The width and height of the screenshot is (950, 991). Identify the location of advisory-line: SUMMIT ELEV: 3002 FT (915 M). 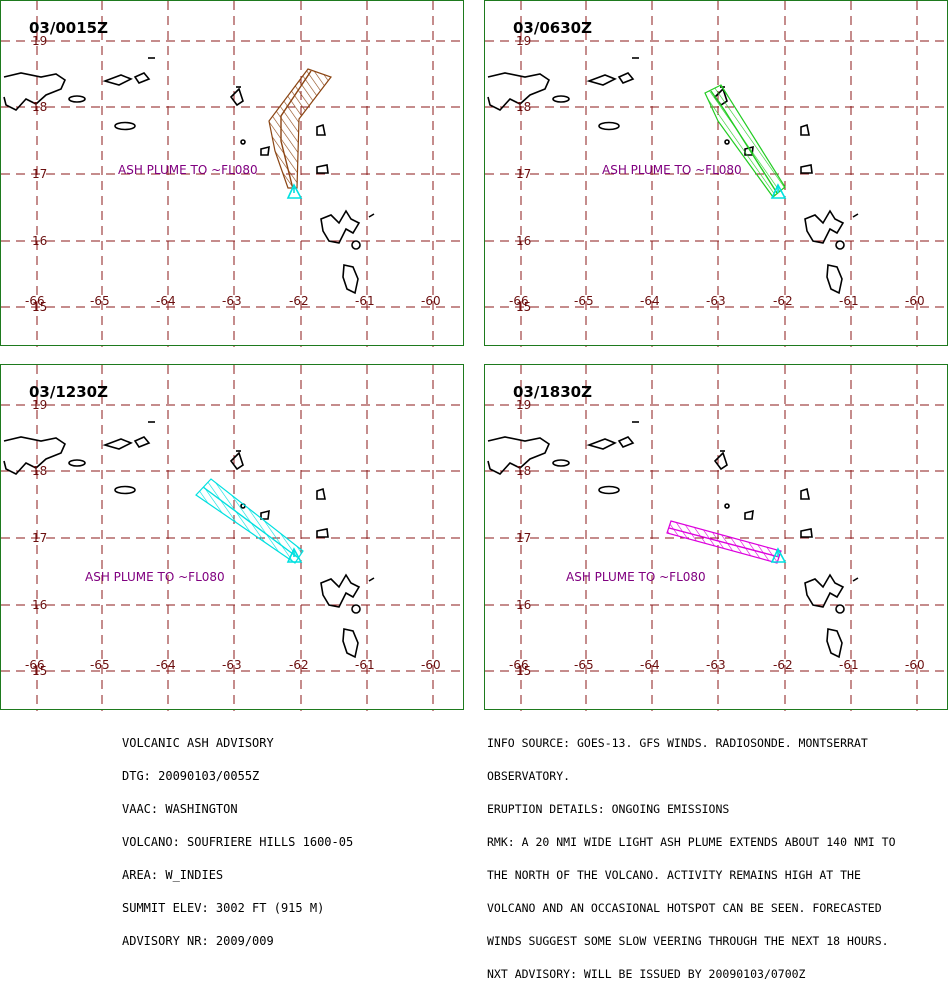
(223, 908).